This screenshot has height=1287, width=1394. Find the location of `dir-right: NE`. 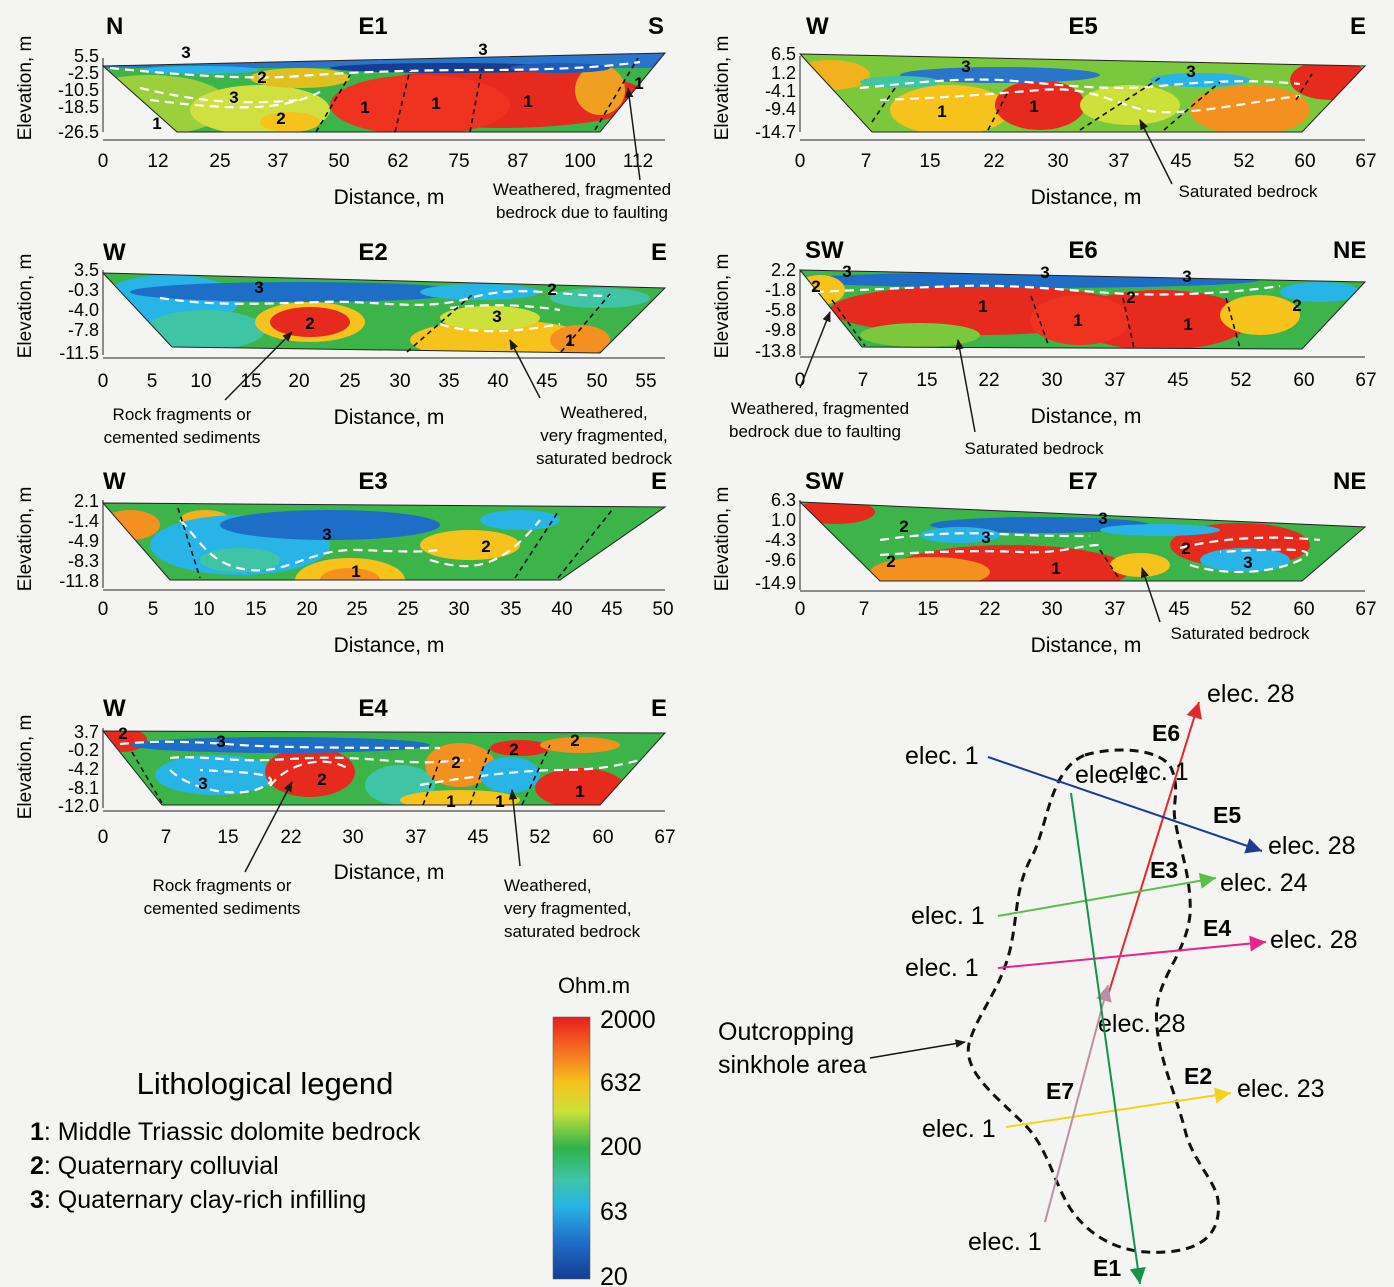

dir-right: NE is located at coordinates (1349, 250).